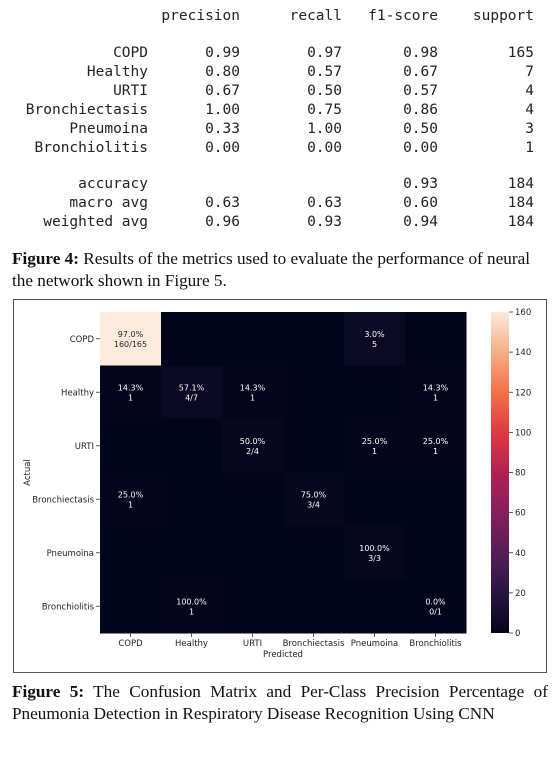  I want to click on report-cell: 0.33, so click(222, 129).